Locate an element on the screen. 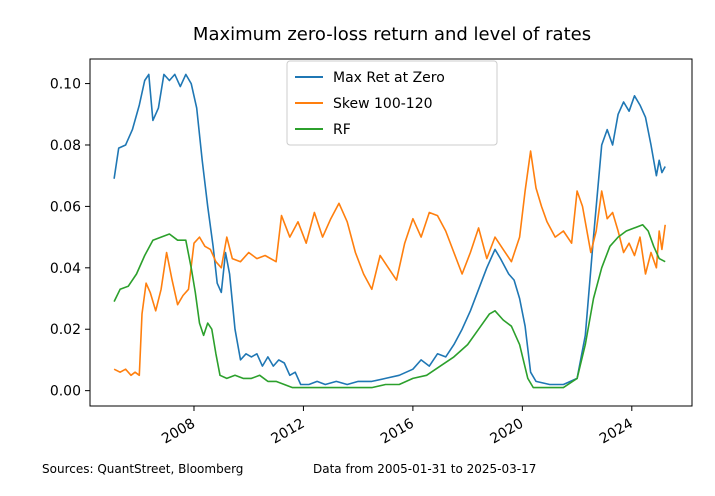  y-axis: 0.00 0.02 0.04 0.06 0.08 0.10 is located at coordinates (70, 238).